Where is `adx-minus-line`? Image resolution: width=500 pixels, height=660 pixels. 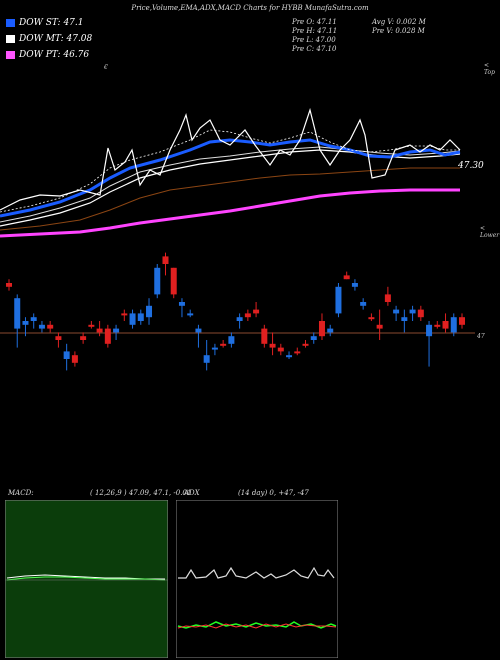 adx-minus-line is located at coordinates (257, 626).